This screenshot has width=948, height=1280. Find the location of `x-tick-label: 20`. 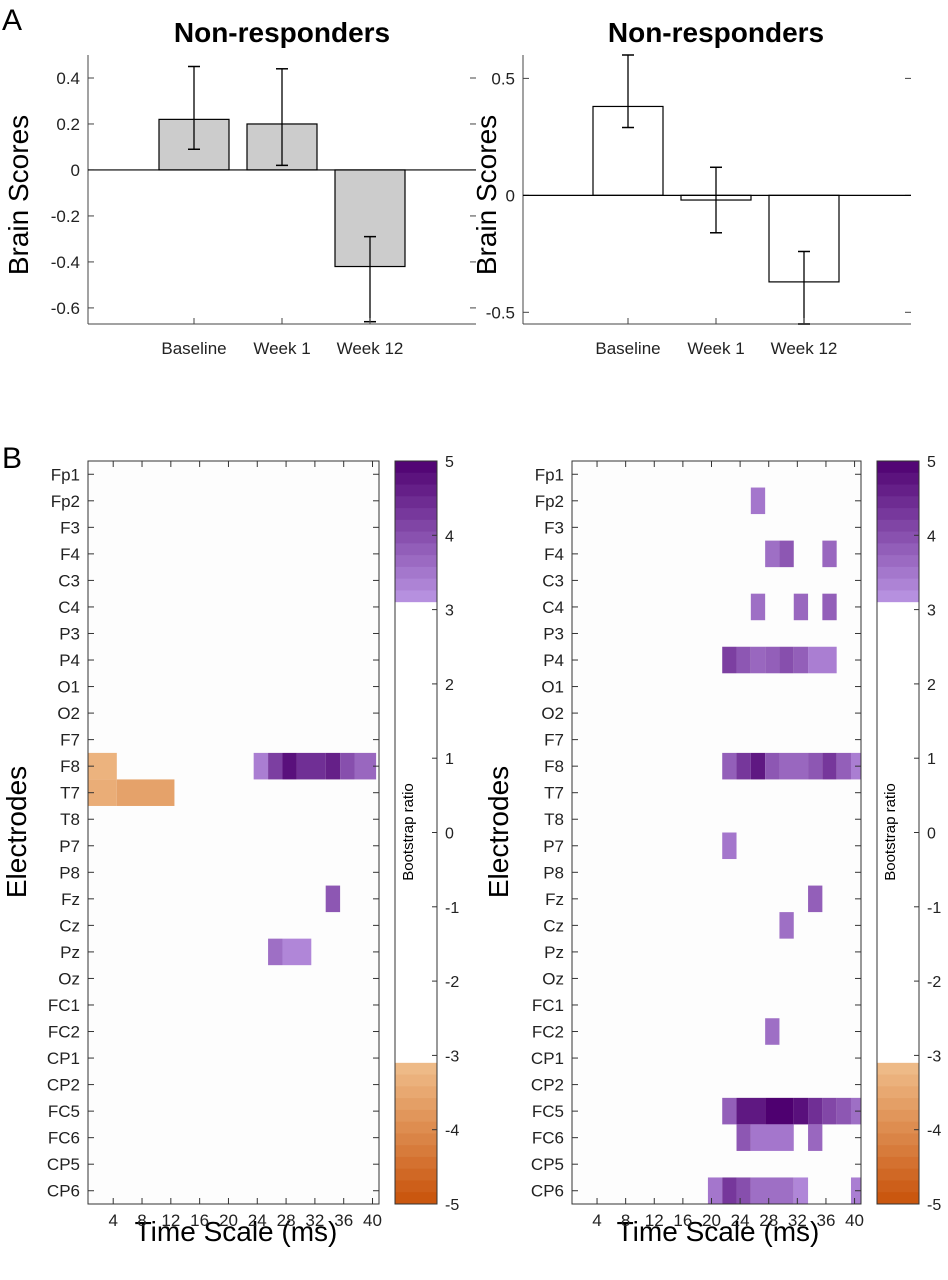

x-tick-label: 20 is located at coordinates (228, 1220).